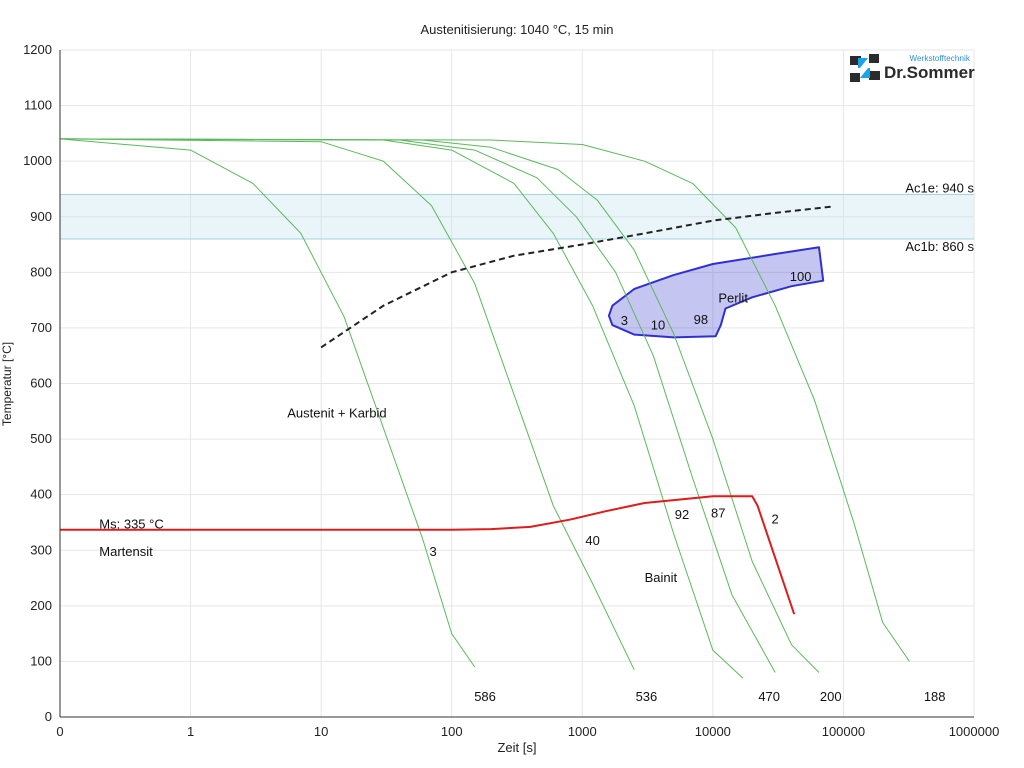  I want to click on annotation-label: Martensit, so click(126, 551).